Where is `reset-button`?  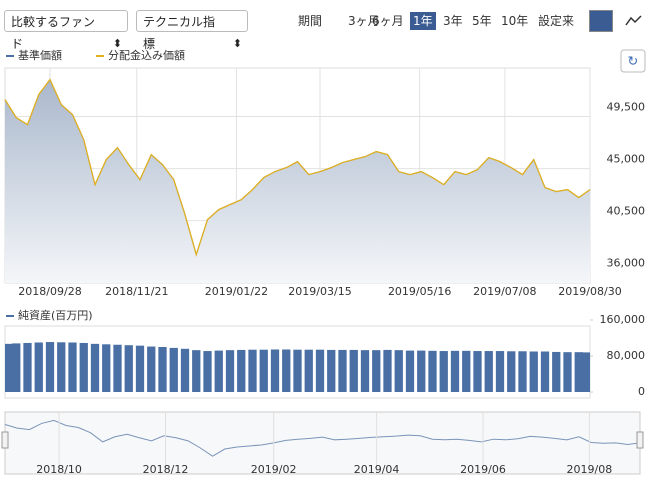
reset-button is located at coordinates (633, 61).